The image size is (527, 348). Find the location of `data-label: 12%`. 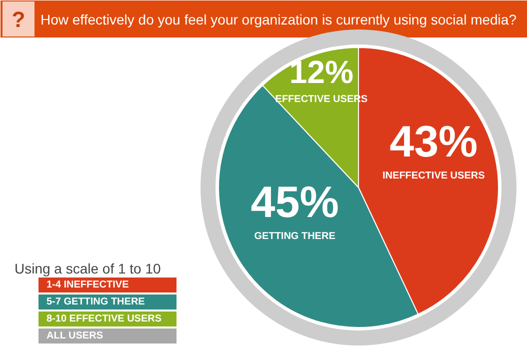

data-label: 12% is located at coordinates (321, 72).